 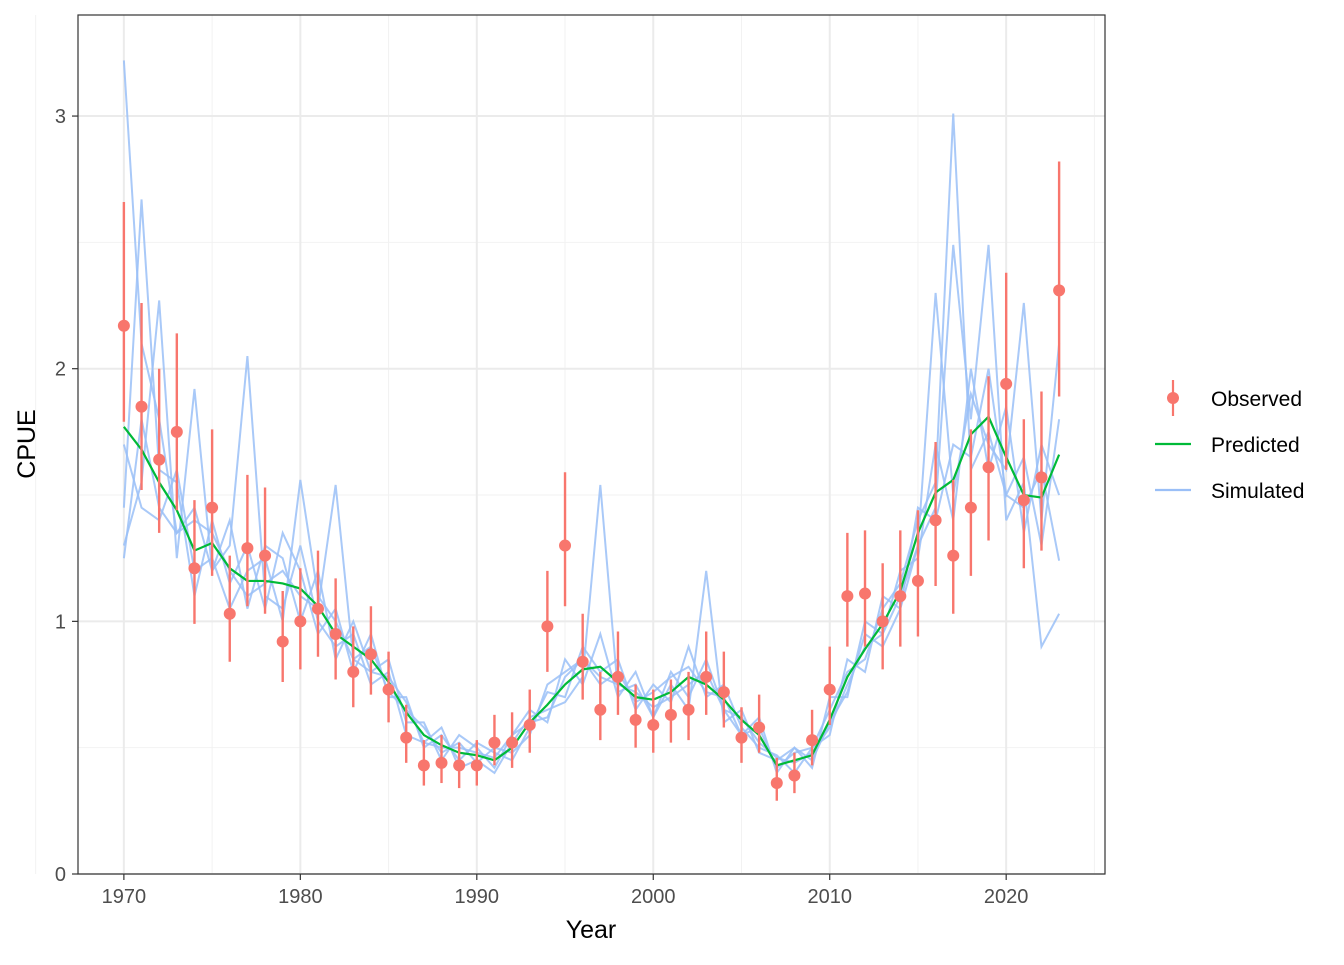 I want to click on y-axis-title: CPUE, so click(x=27, y=443).